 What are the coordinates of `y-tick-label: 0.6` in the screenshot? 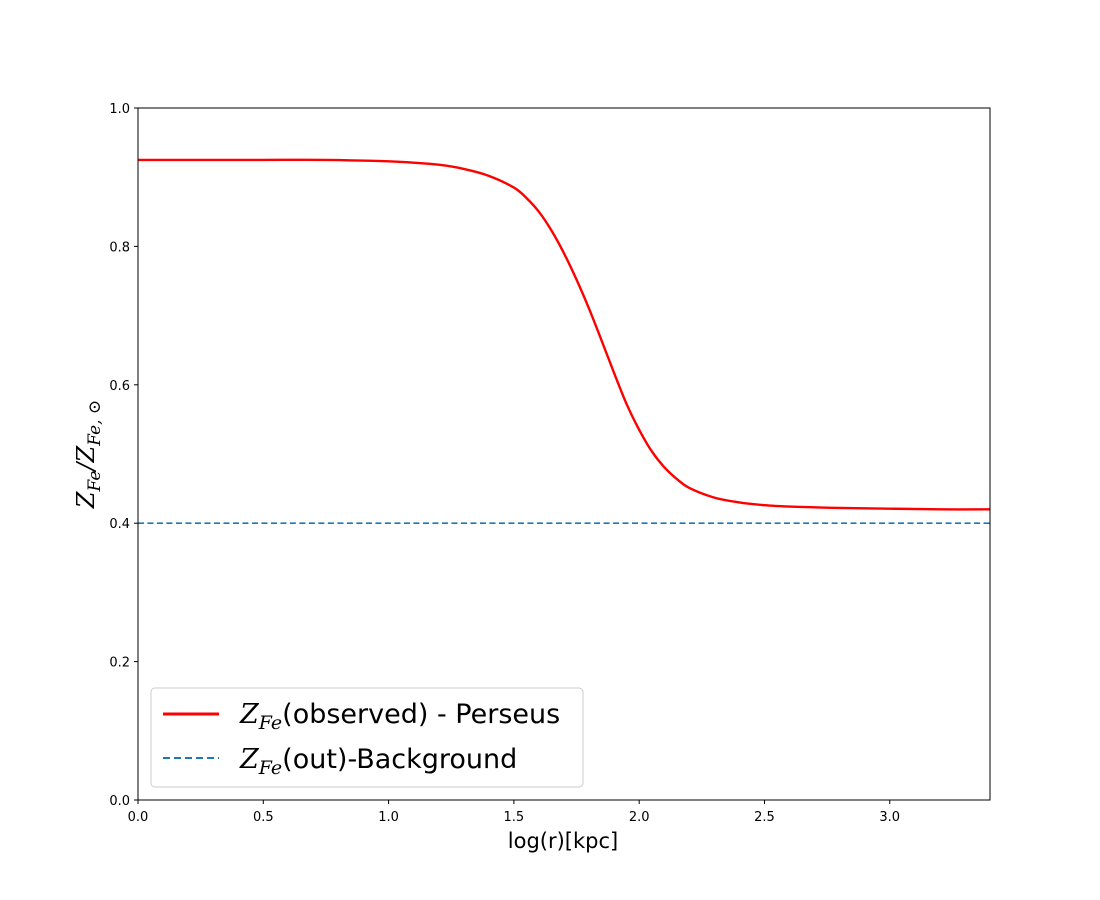 It's located at (119, 386).